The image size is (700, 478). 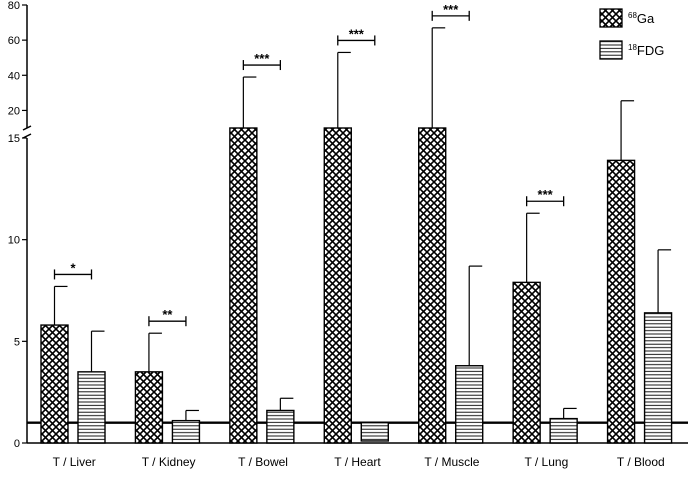 I want to click on y-upper-tick-label: 60, so click(x=14, y=41).